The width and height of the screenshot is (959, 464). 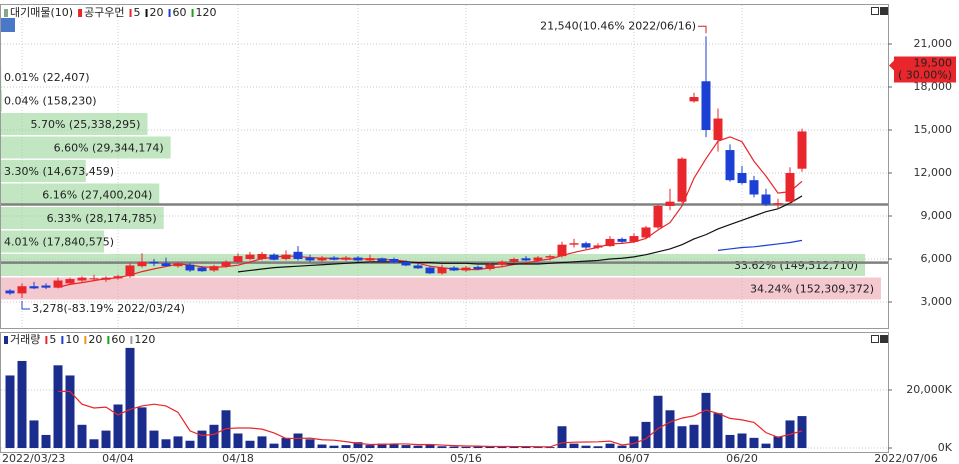 What do you see at coordinates (59, 171) in the screenshot?
I see `profile-label: 3.30% (14,673,459)` at bounding box center [59, 171].